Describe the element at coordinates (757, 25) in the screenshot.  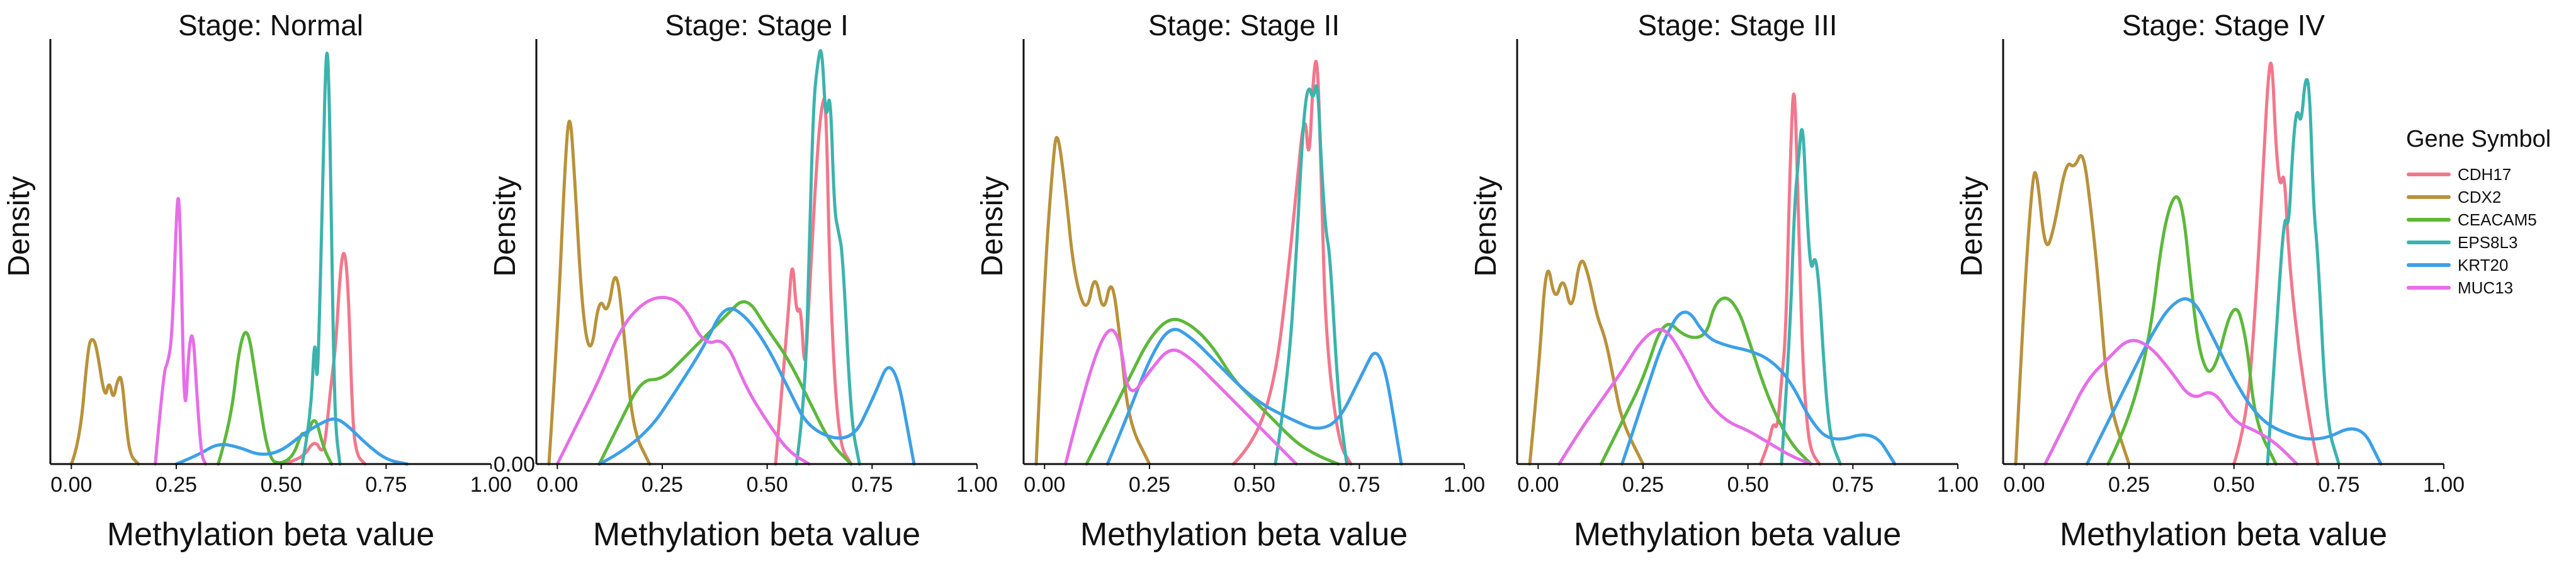
I see `panel-title: Stage: Stage I` at that location.